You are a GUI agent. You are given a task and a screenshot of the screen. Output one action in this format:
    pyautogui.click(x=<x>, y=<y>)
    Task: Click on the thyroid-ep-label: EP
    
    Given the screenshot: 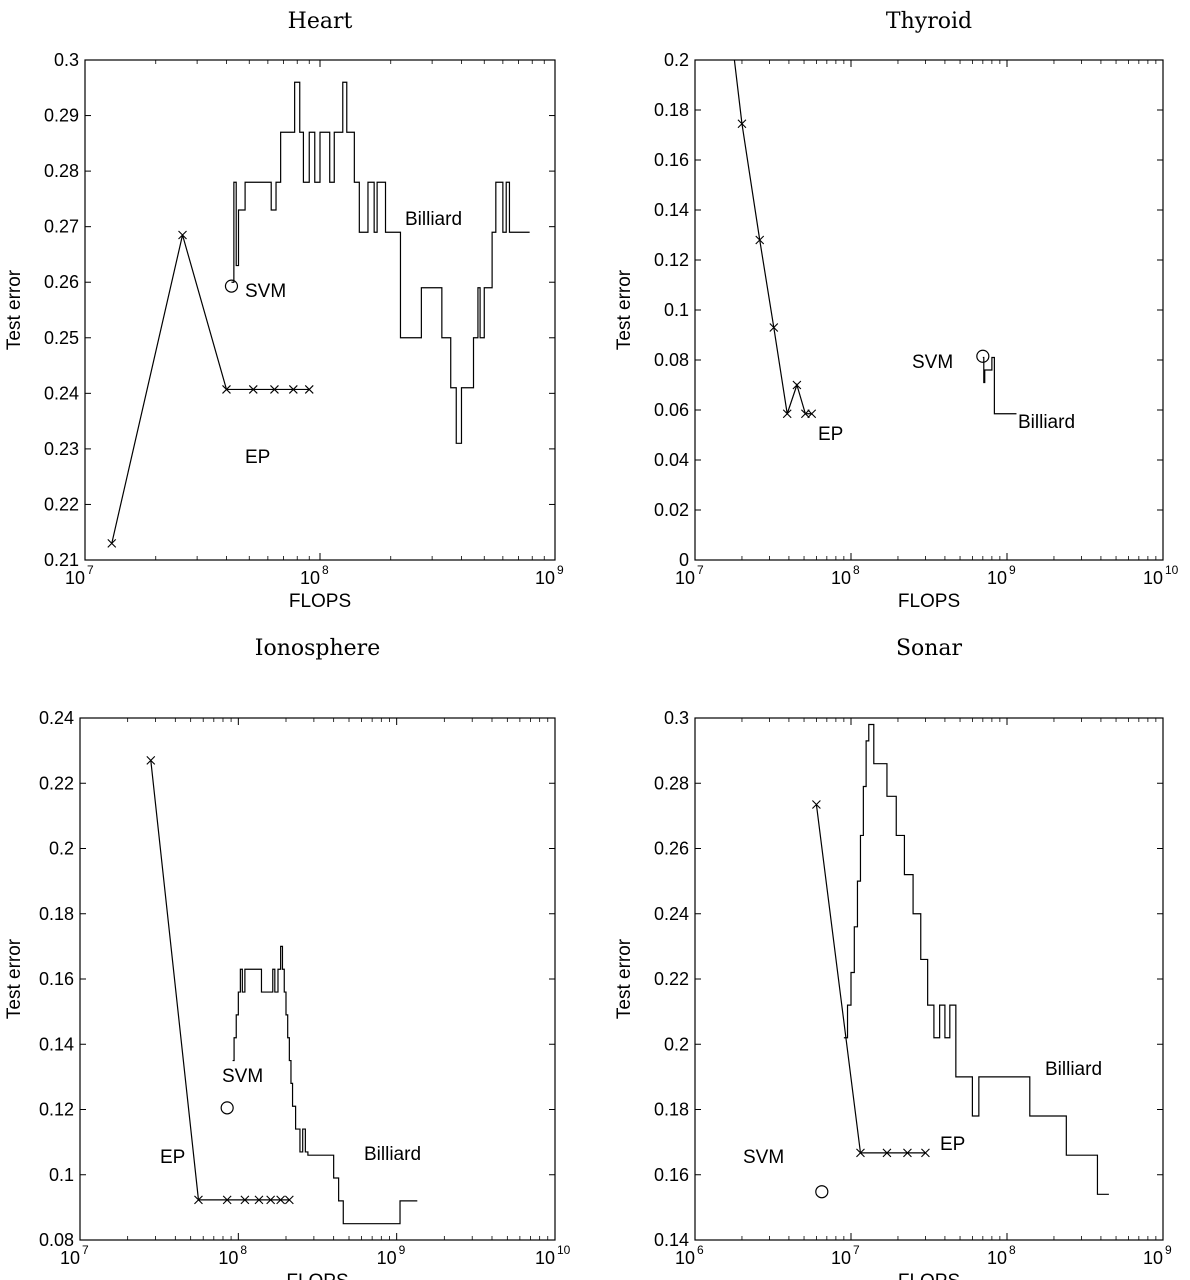 What is the action you would take?
    pyautogui.click(x=830, y=434)
    